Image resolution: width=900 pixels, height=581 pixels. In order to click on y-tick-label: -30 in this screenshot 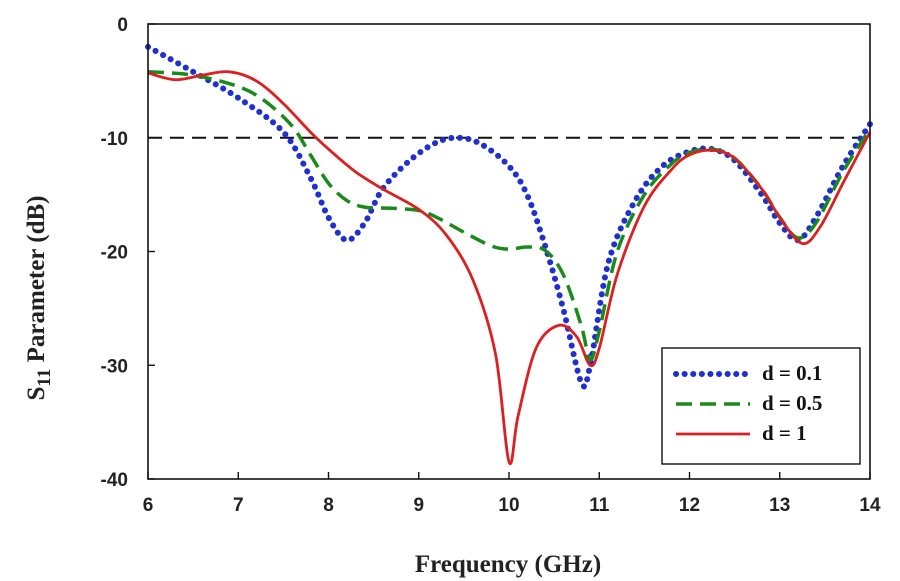, I will do `click(114, 366)`.